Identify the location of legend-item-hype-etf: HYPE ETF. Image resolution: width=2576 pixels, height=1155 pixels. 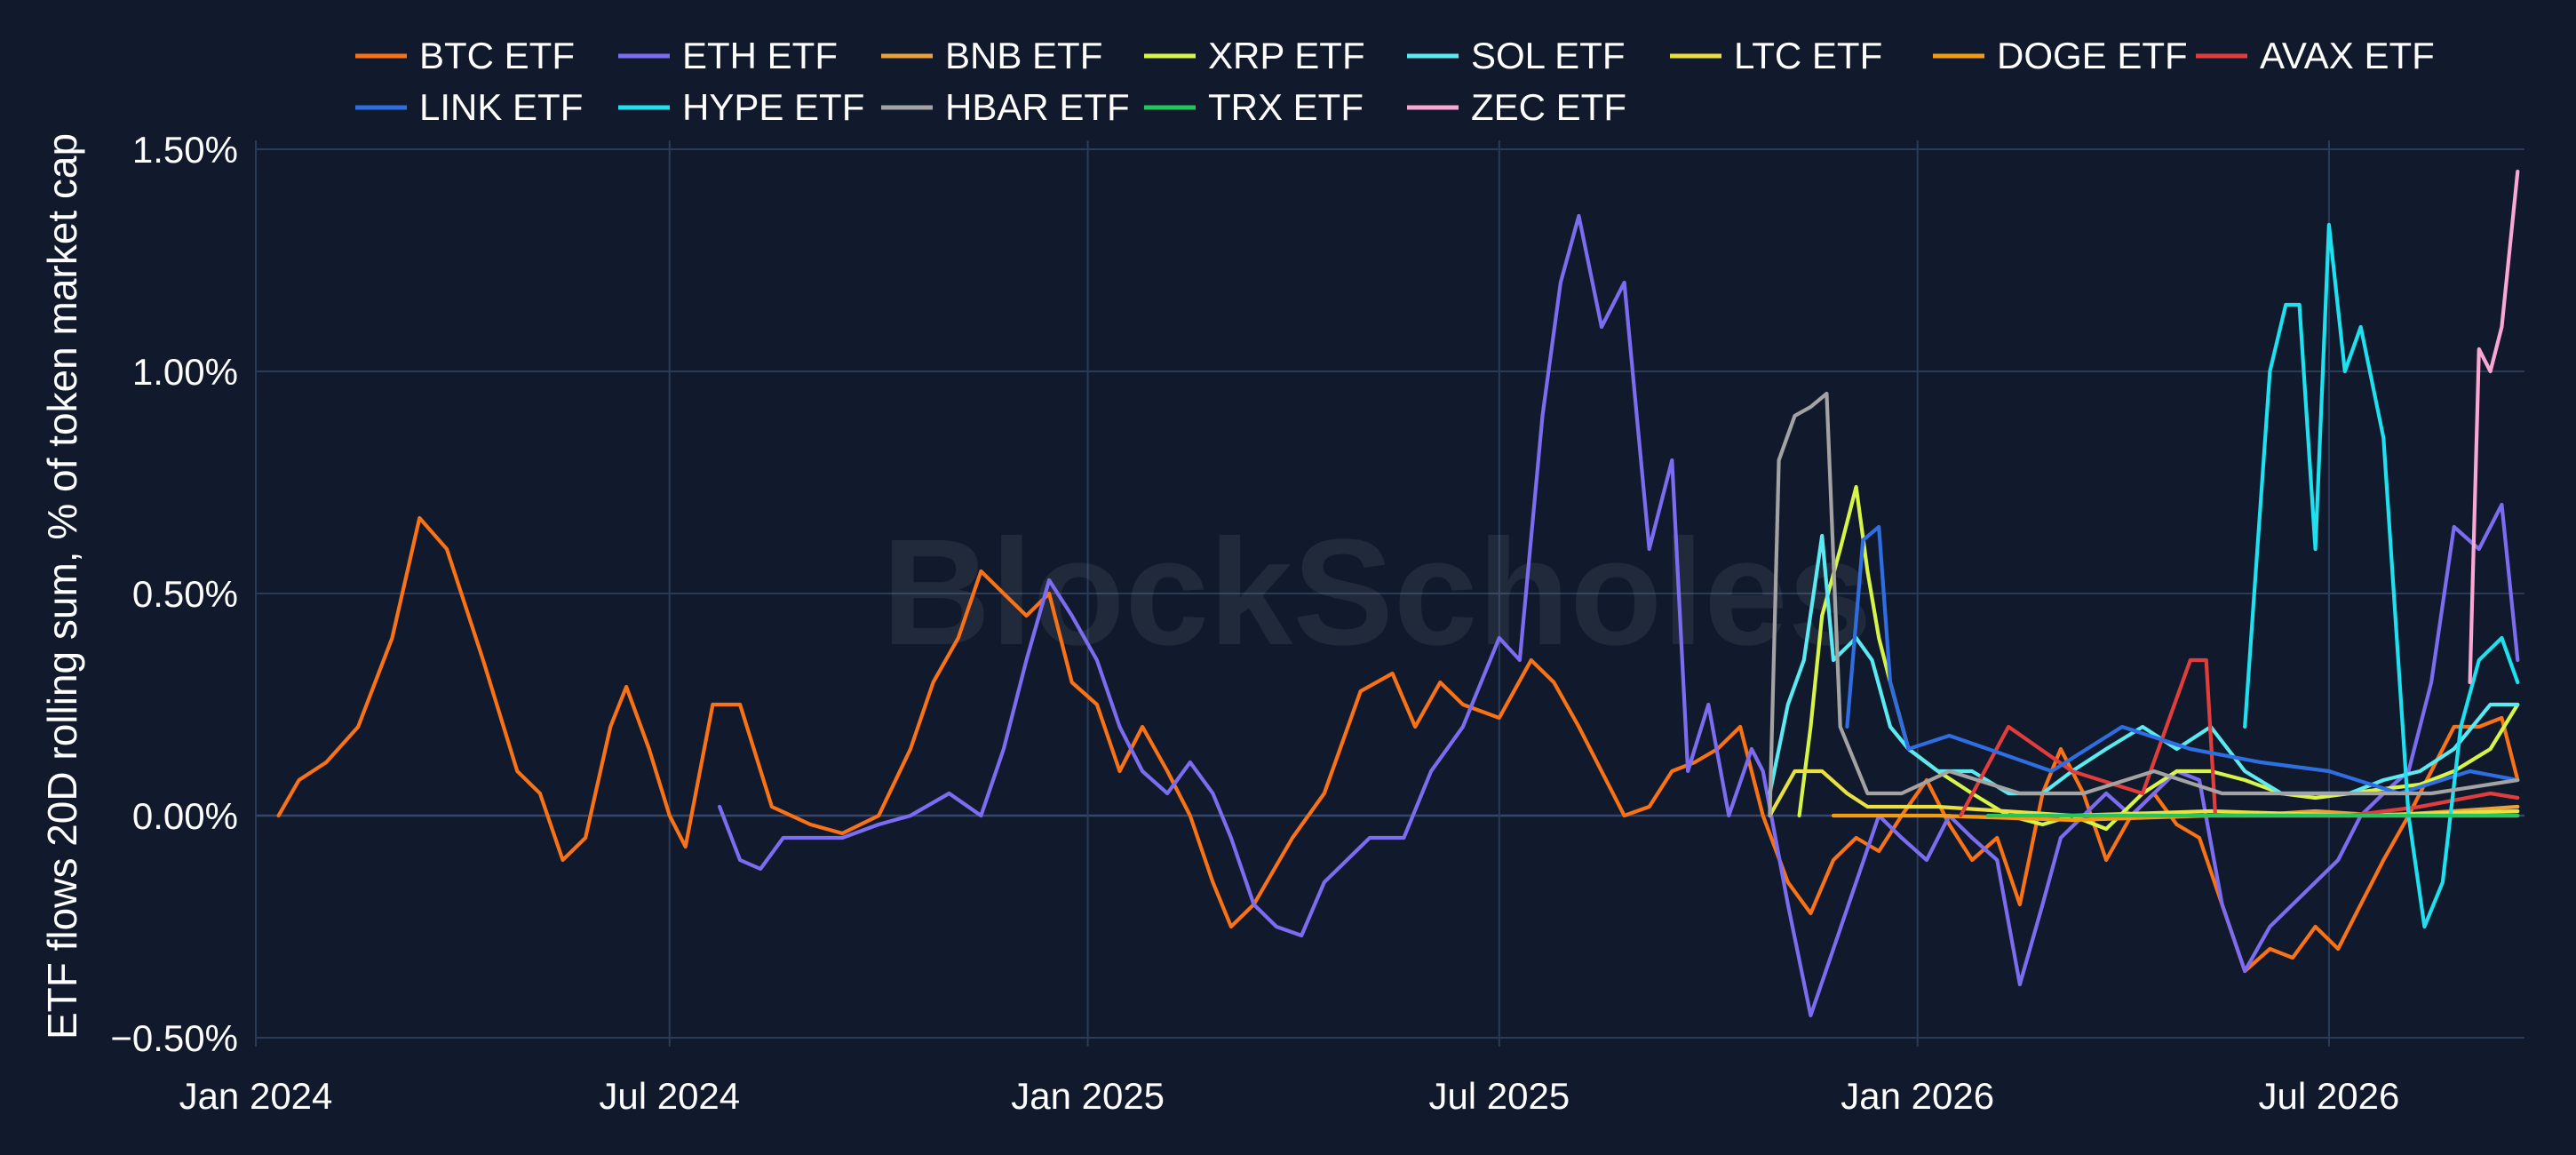
(741, 107).